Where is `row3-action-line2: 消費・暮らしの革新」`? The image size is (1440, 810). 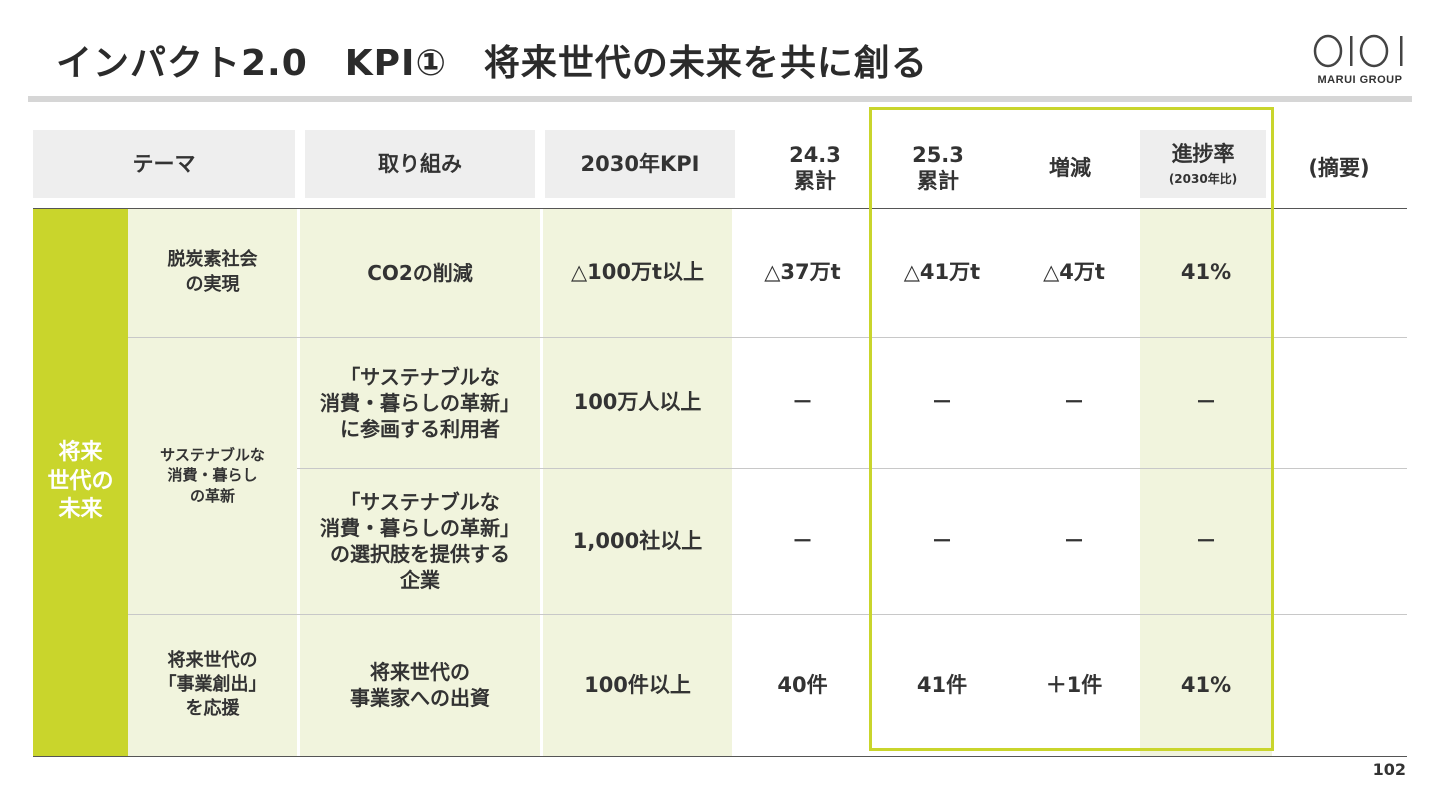 row3-action-line2: 消費・暮らしの革新」 is located at coordinates (420, 528).